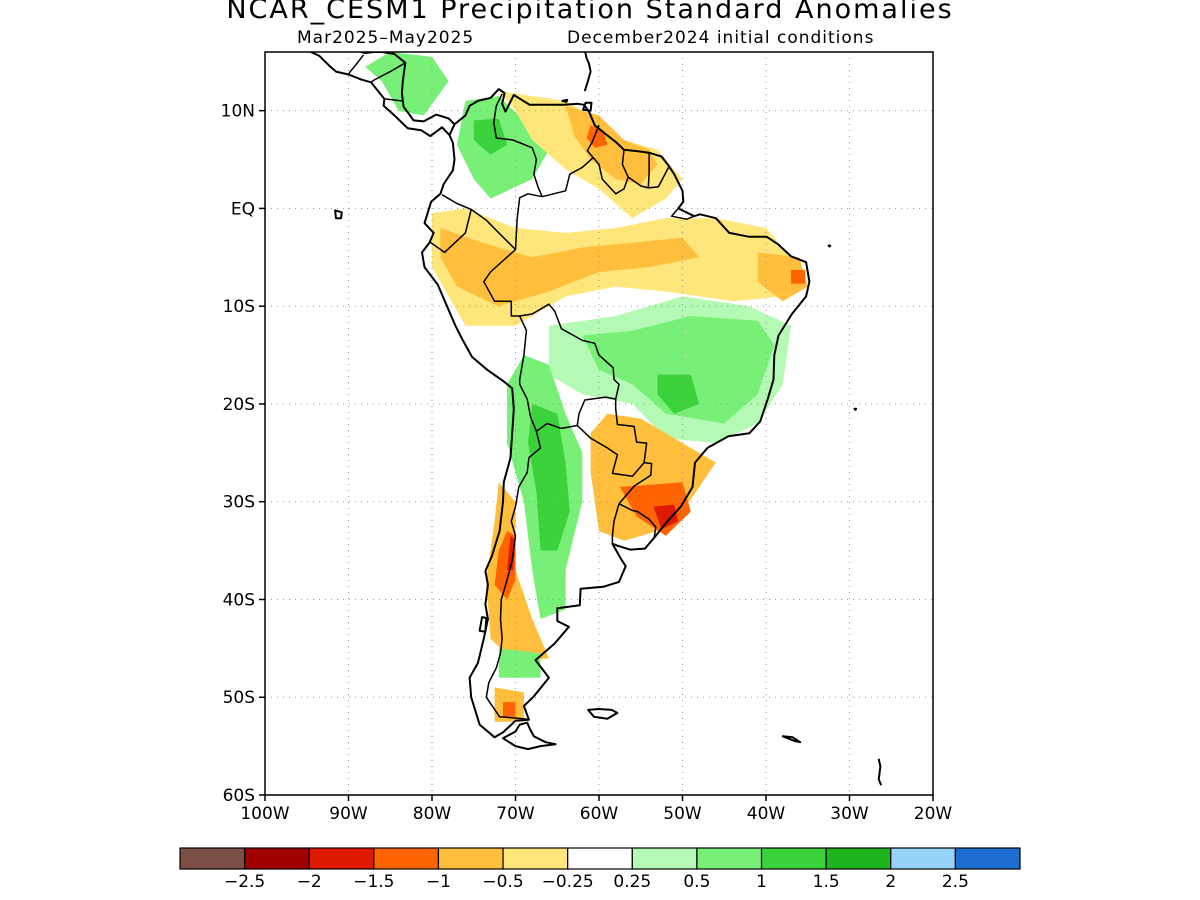 Image resolution: width=1200 pixels, height=900 pixels. Describe the element at coordinates (243, 209) in the screenshot. I see `tick-label-lat: EQ` at that location.